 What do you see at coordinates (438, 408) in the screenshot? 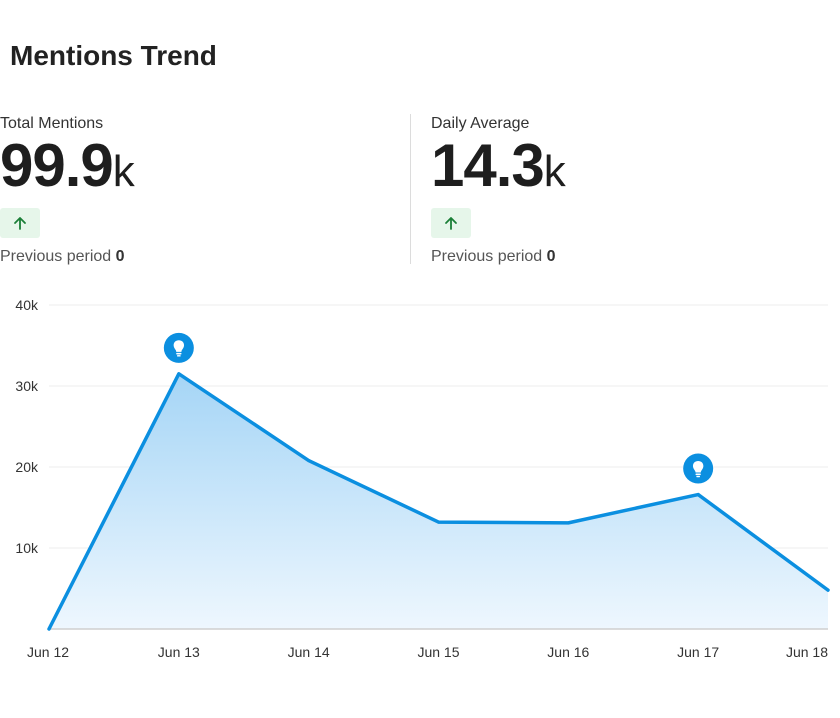
I see `annotations` at bounding box center [438, 408].